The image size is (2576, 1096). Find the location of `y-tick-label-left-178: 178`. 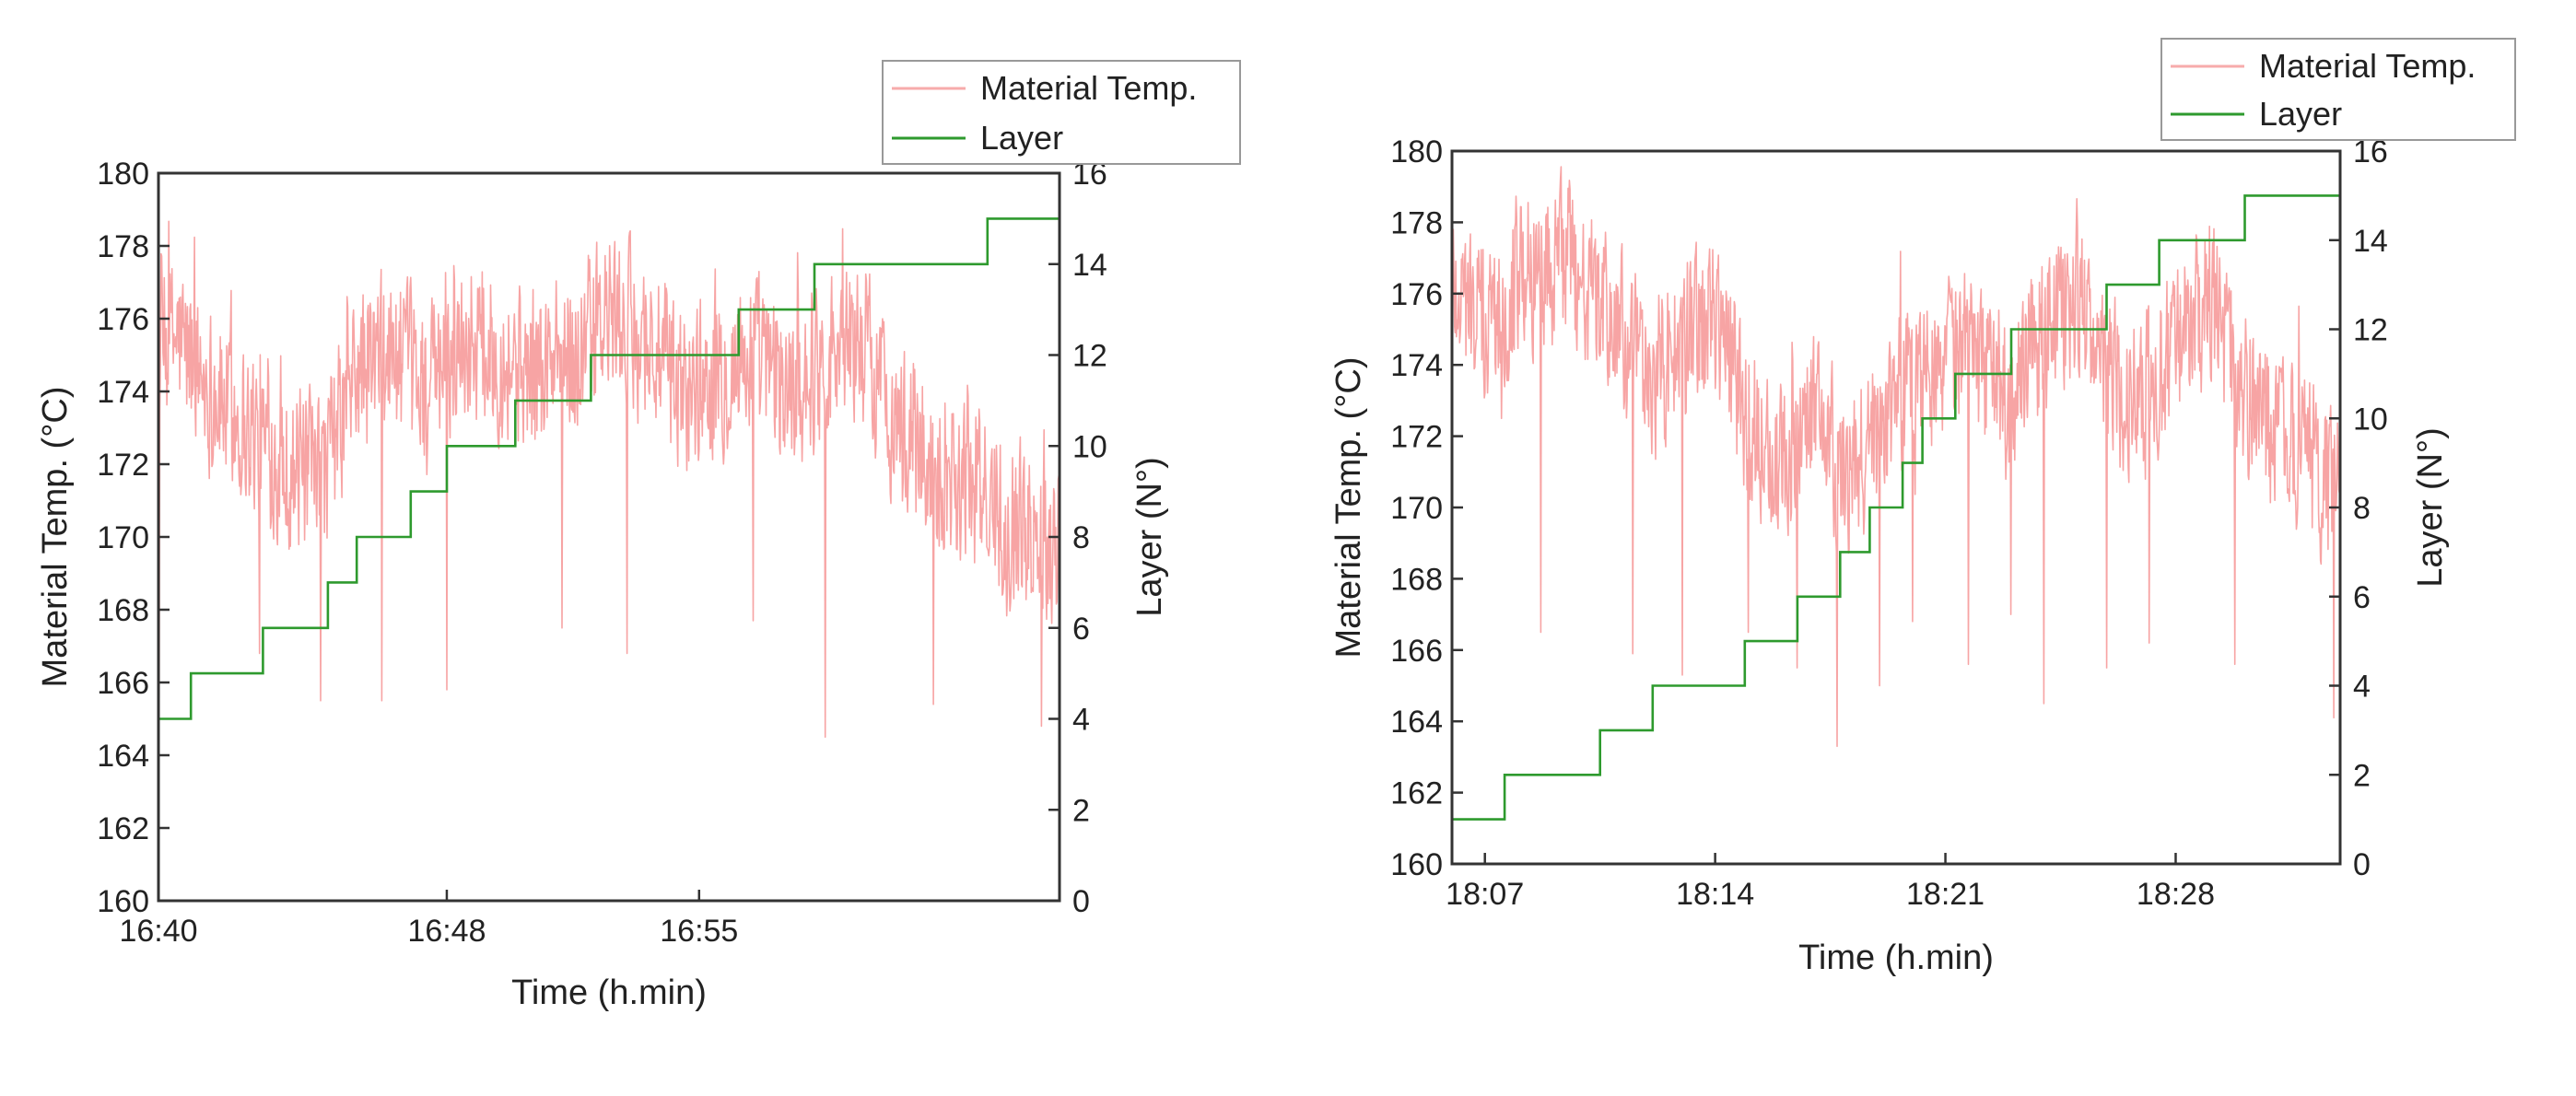

y-tick-label-left-178: 178 is located at coordinates (123, 246).